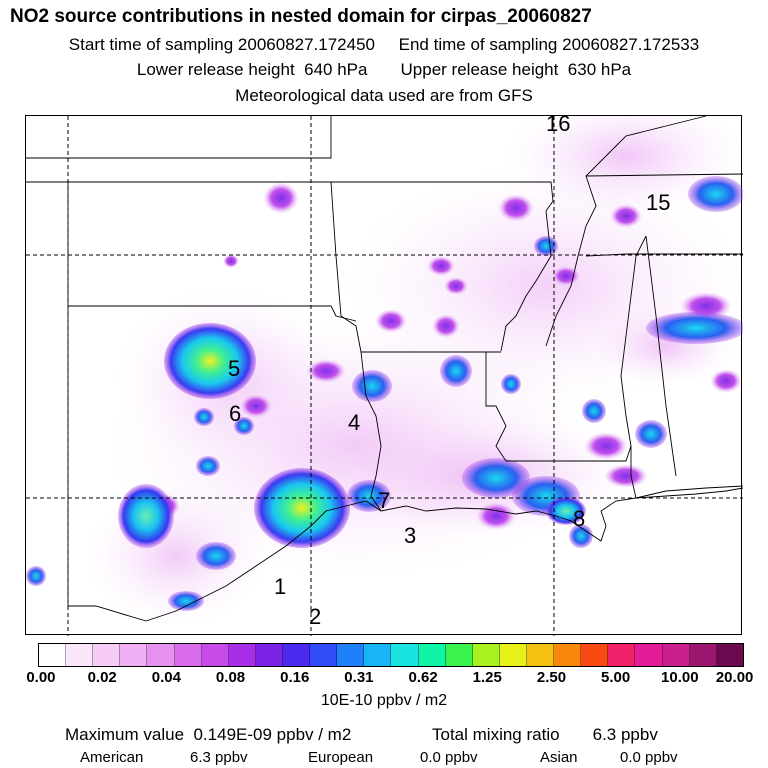  What do you see at coordinates (649, 757) in the screenshot?
I see `asian-value: 0.0 ppbv` at bounding box center [649, 757].